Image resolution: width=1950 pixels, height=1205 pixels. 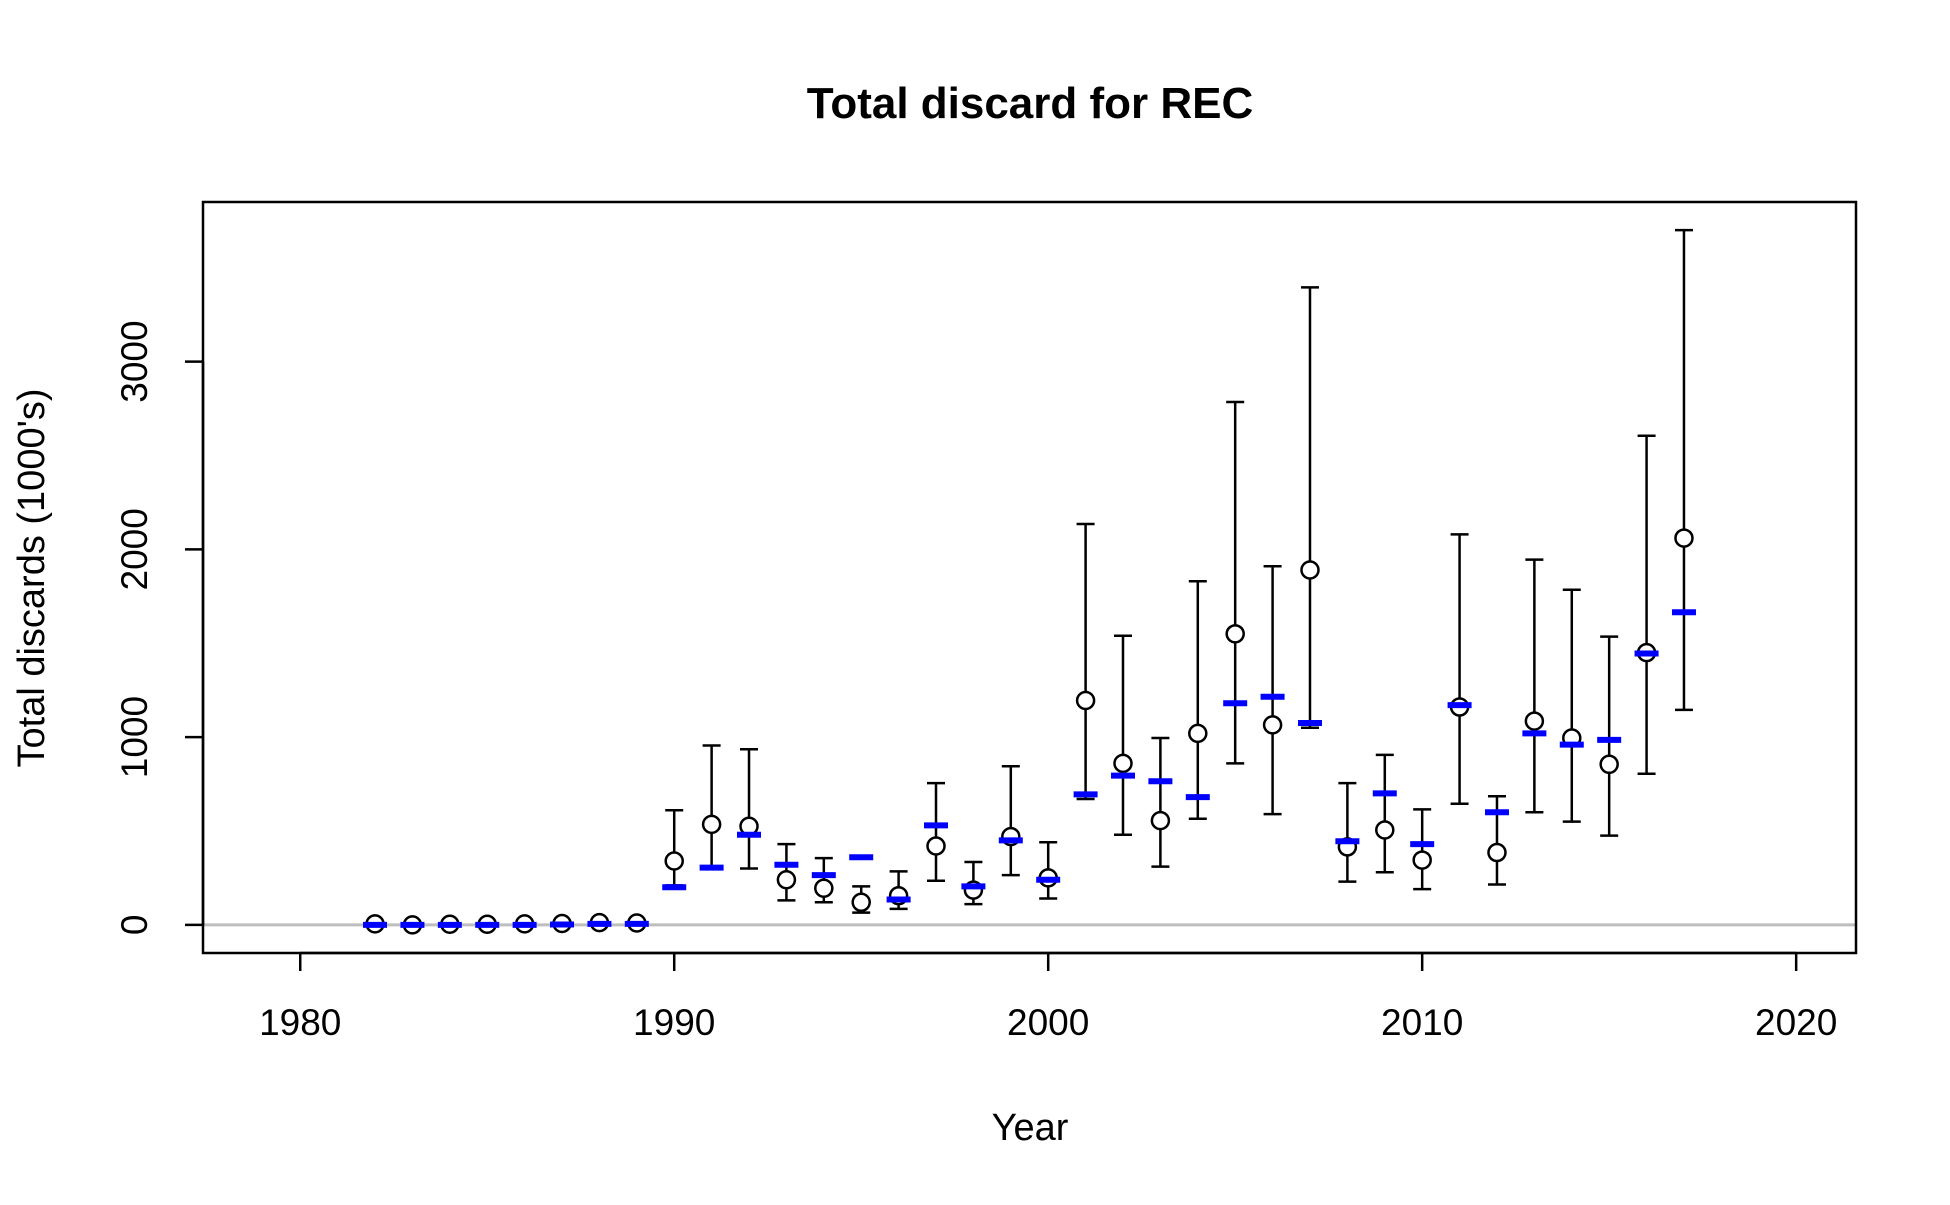 What do you see at coordinates (1048, 1022) in the screenshot?
I see `x-tick-label: 2000` at bounding box center [1048, 1022].